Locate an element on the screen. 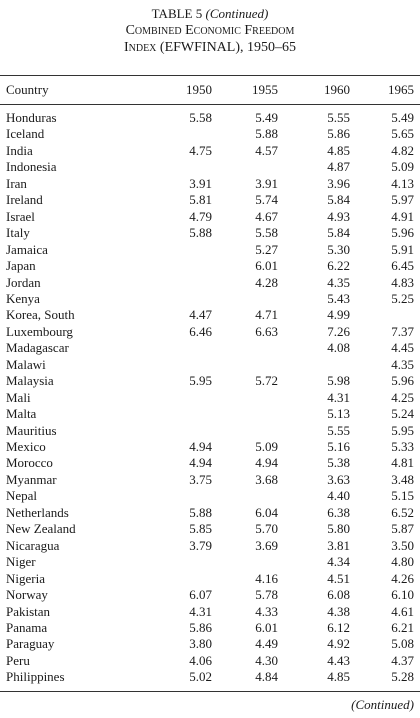 This screenshot has height=718, width=420. table-cell: 5.25 is located at coordinates (402, 298).